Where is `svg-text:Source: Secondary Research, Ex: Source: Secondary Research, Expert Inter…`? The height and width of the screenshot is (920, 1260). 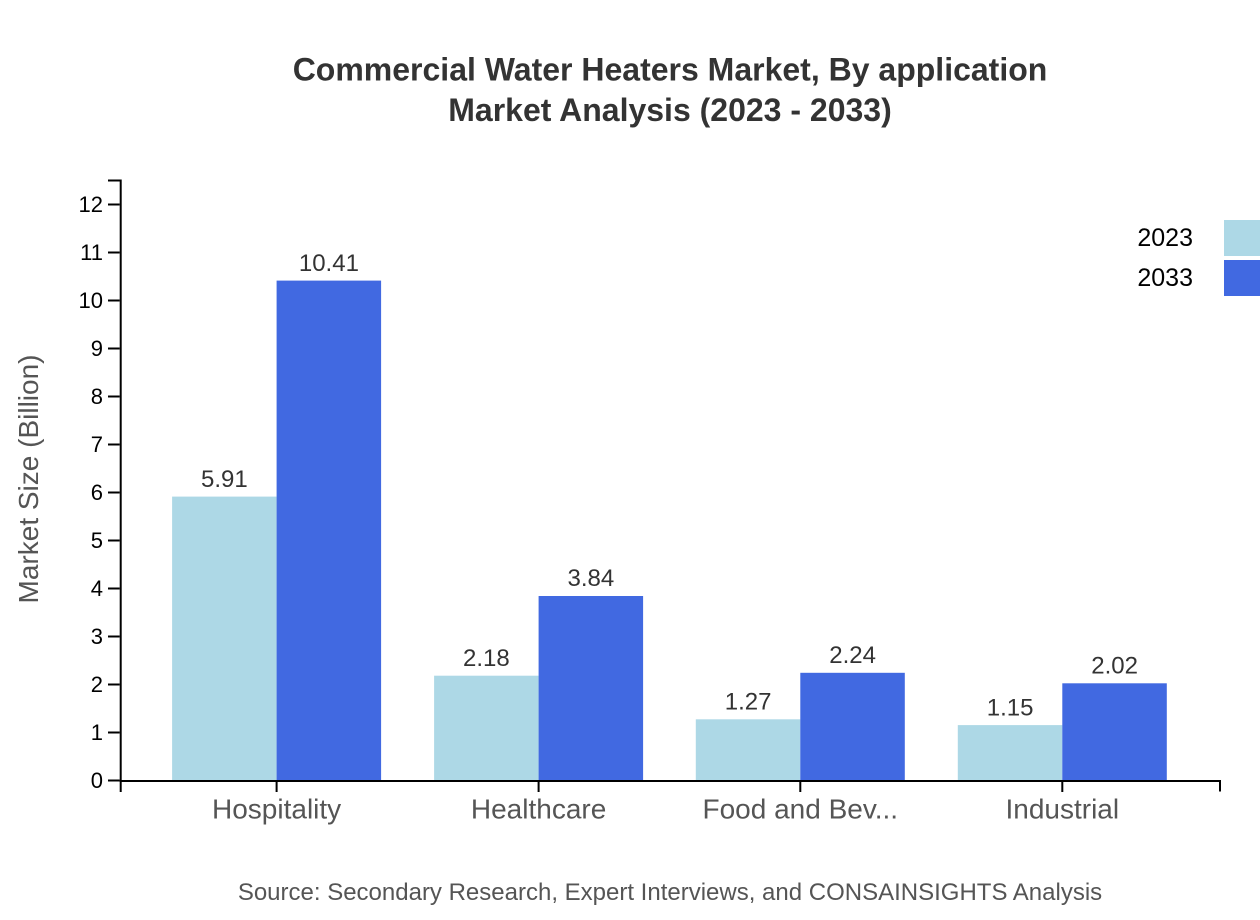 svg-text:Source: Secondary Research, Ex: Source: Secondary Research, Expert Inter… is located at coordinates (670, 892).